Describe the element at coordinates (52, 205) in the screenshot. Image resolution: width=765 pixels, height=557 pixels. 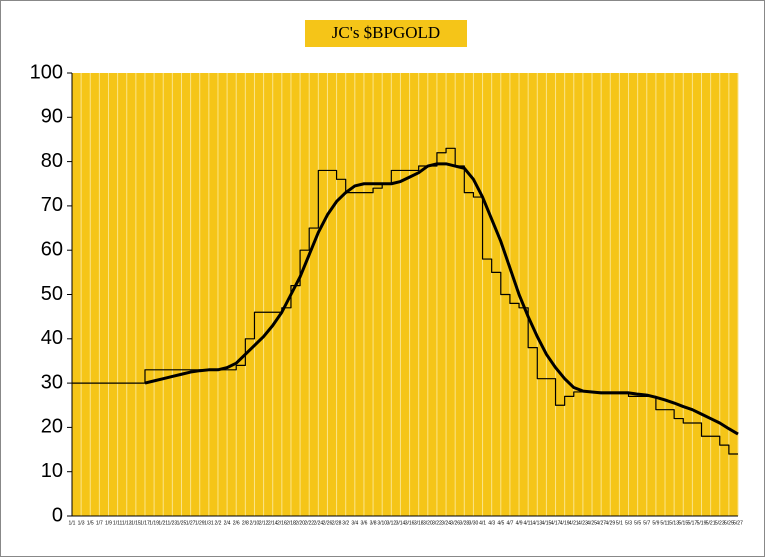
I see `y-tick-label: 70` at that location.